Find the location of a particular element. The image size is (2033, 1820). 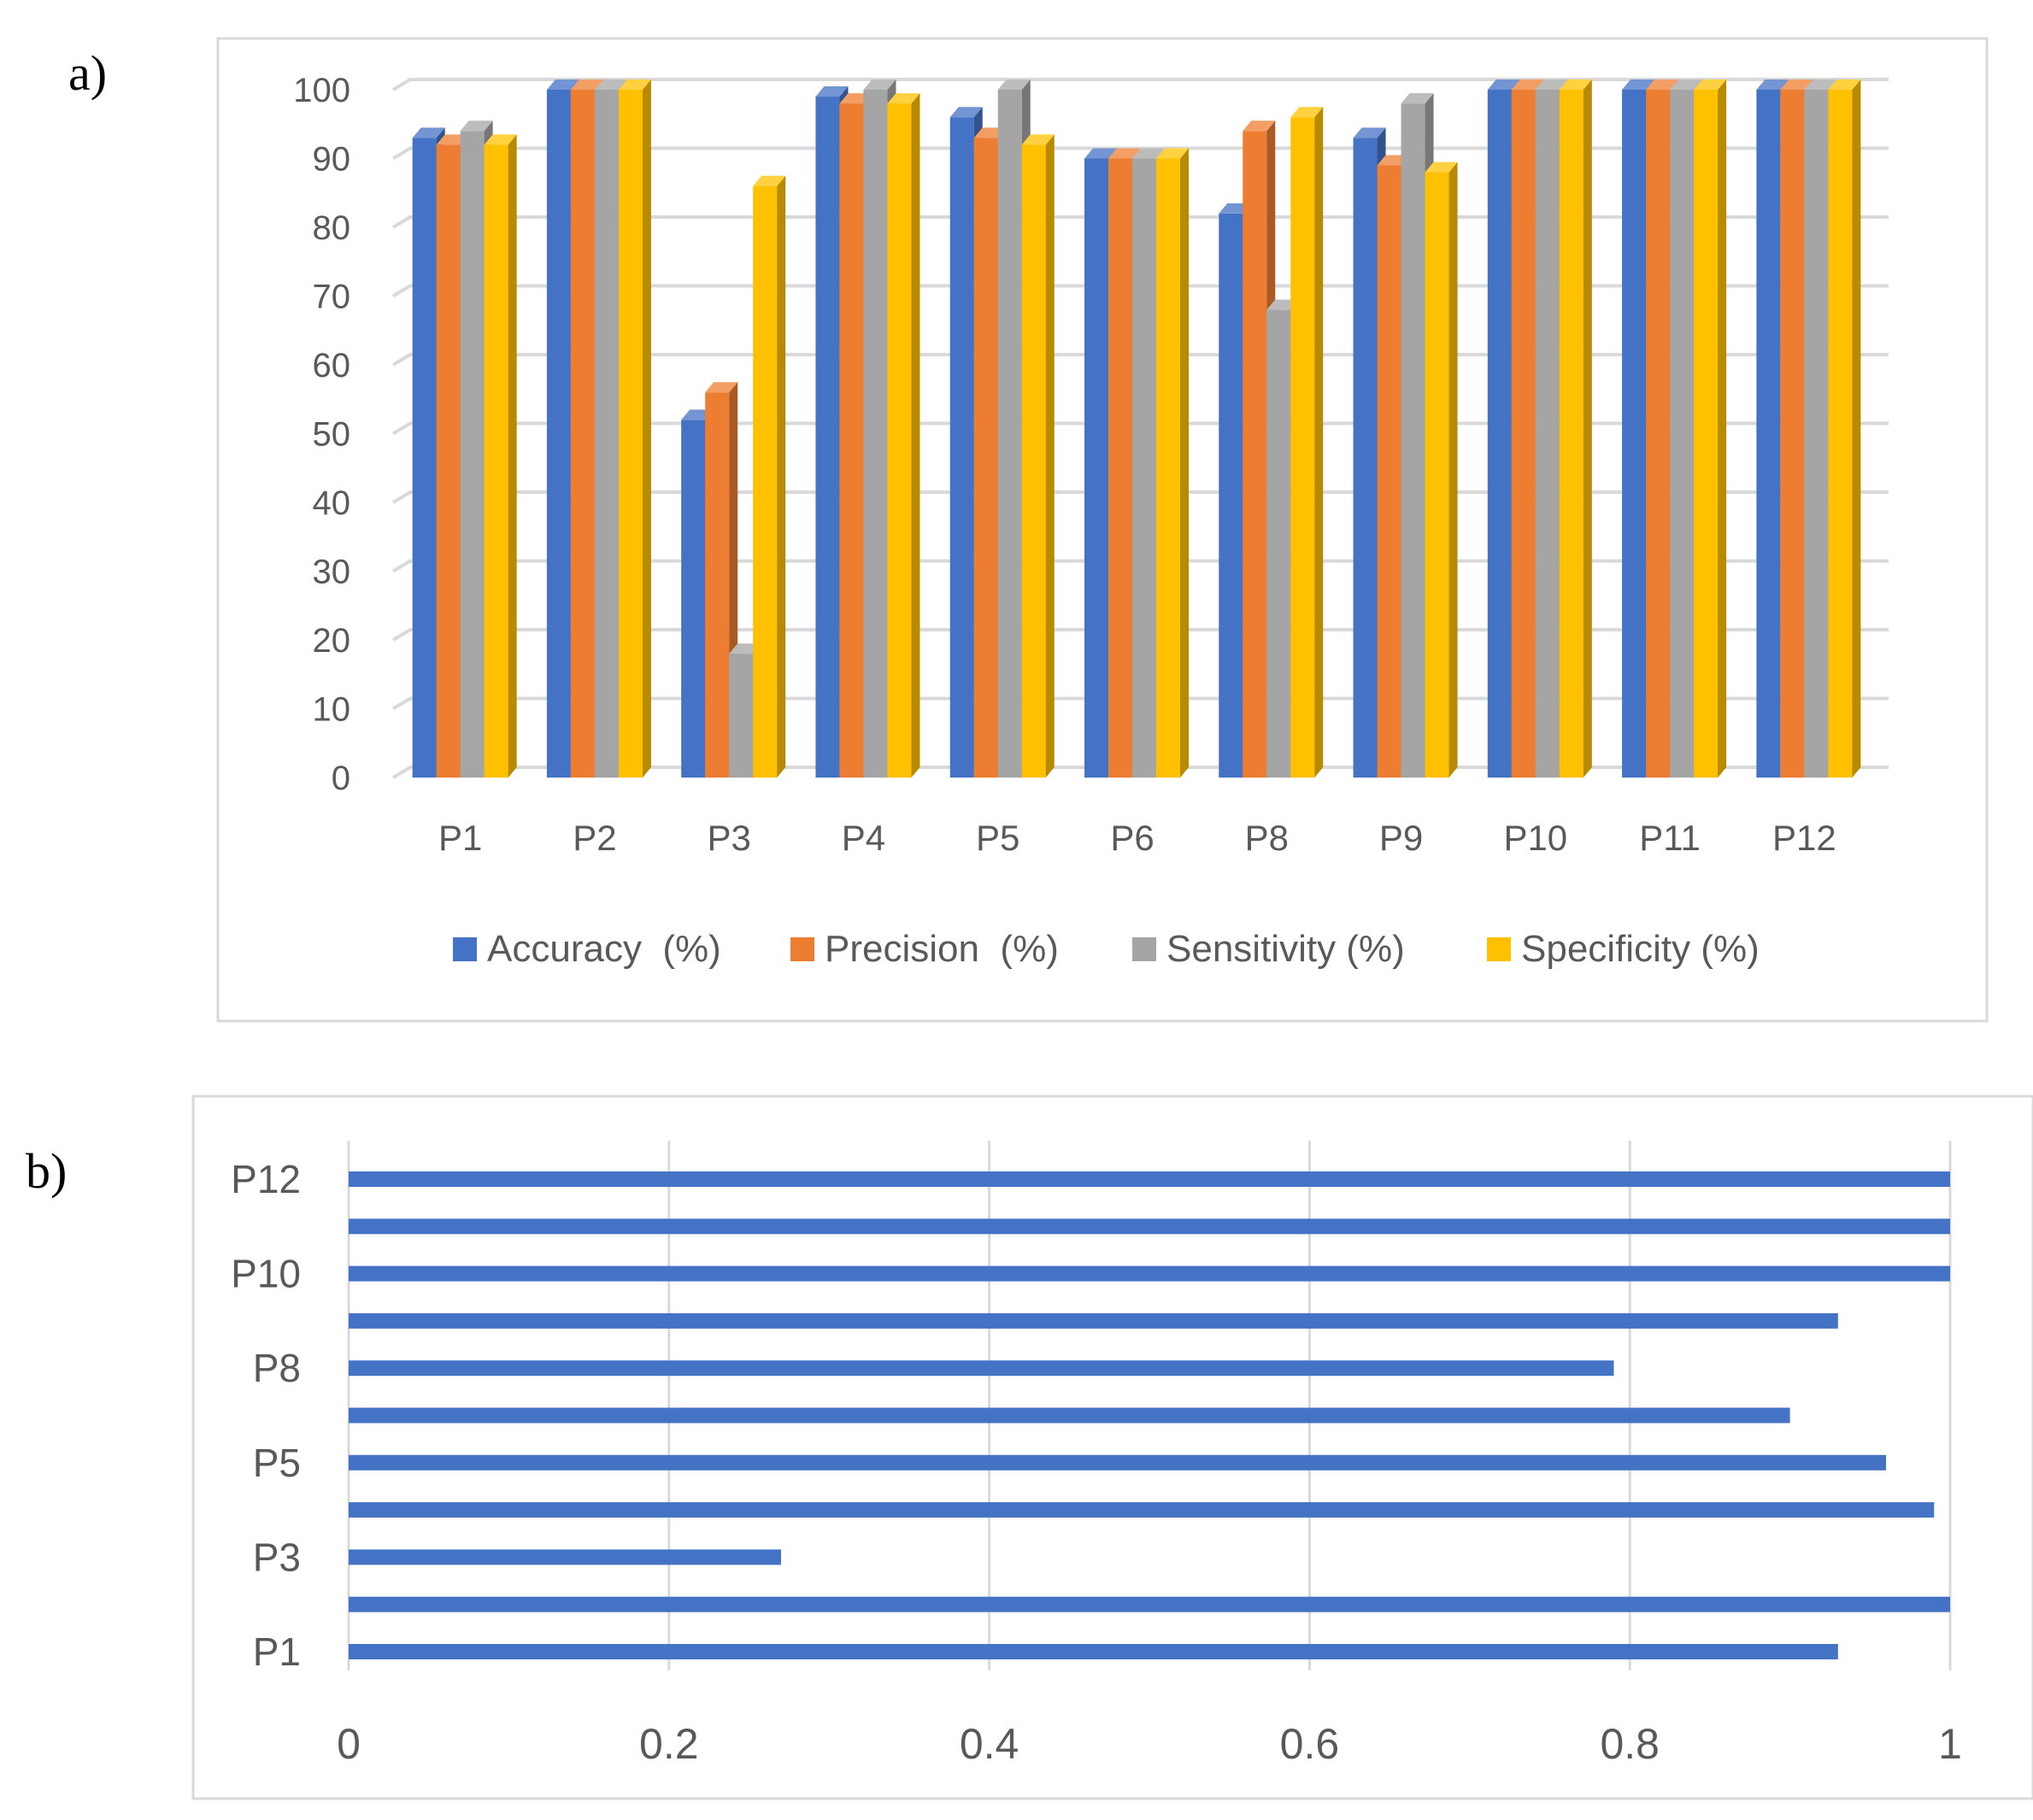

bar-P9 is located at coordinates (1093, 1320).